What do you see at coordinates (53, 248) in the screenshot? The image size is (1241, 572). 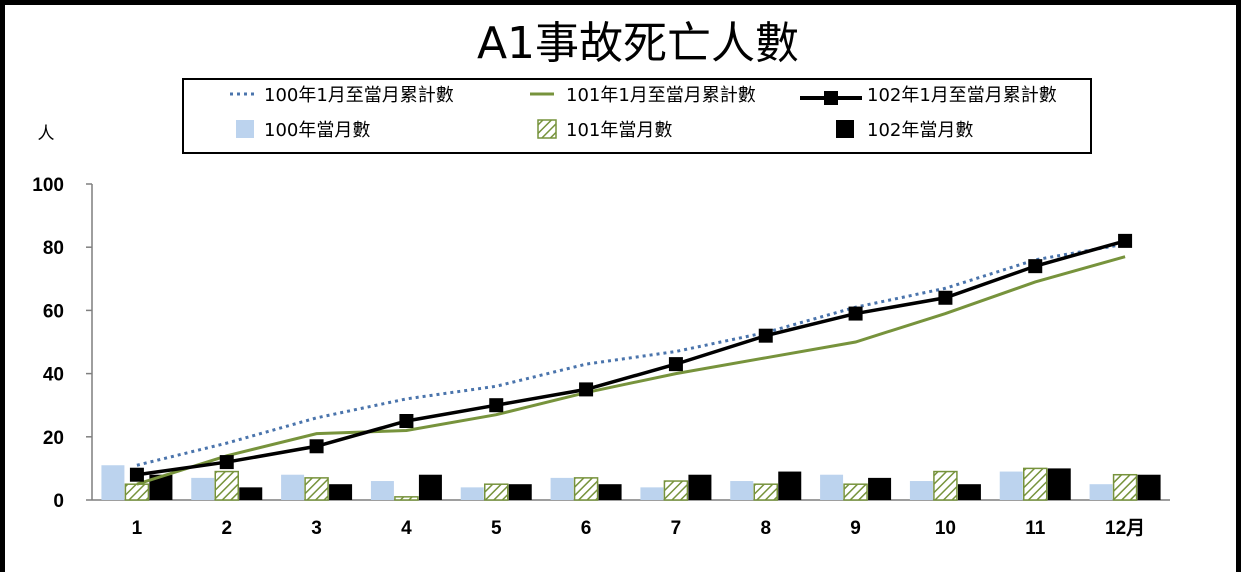 I see `y-tick-label: 80` at bounding box center [53, 248].